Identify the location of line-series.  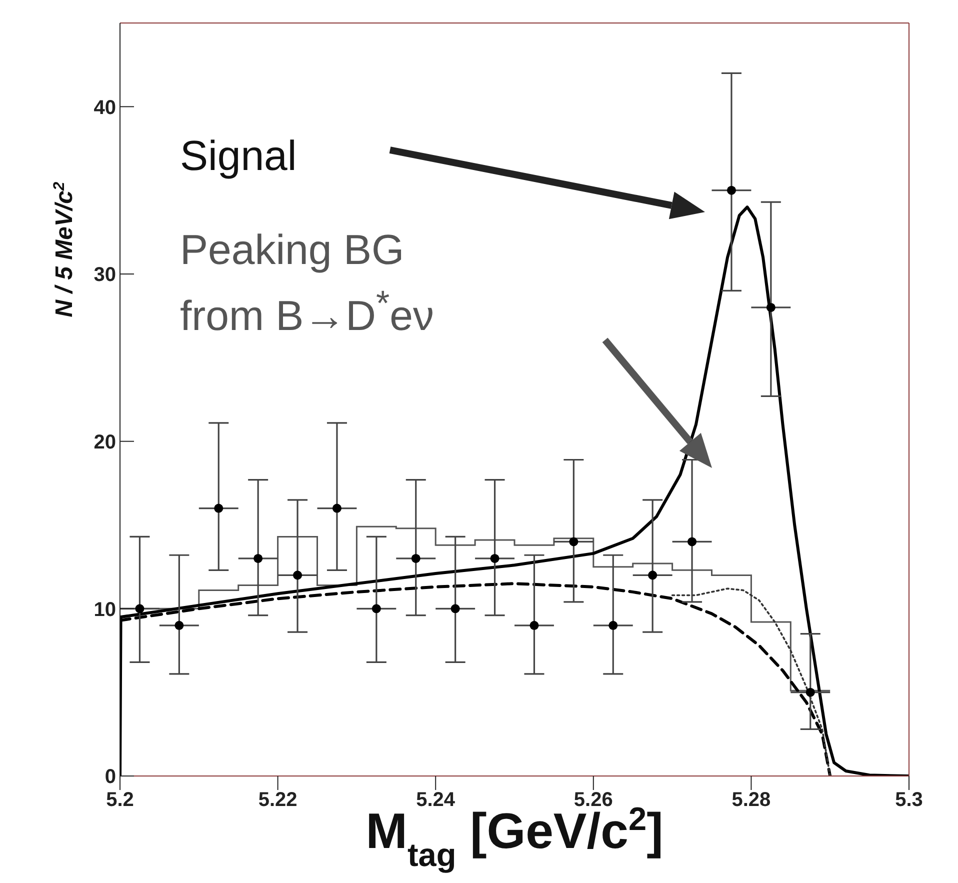
(751, 682).